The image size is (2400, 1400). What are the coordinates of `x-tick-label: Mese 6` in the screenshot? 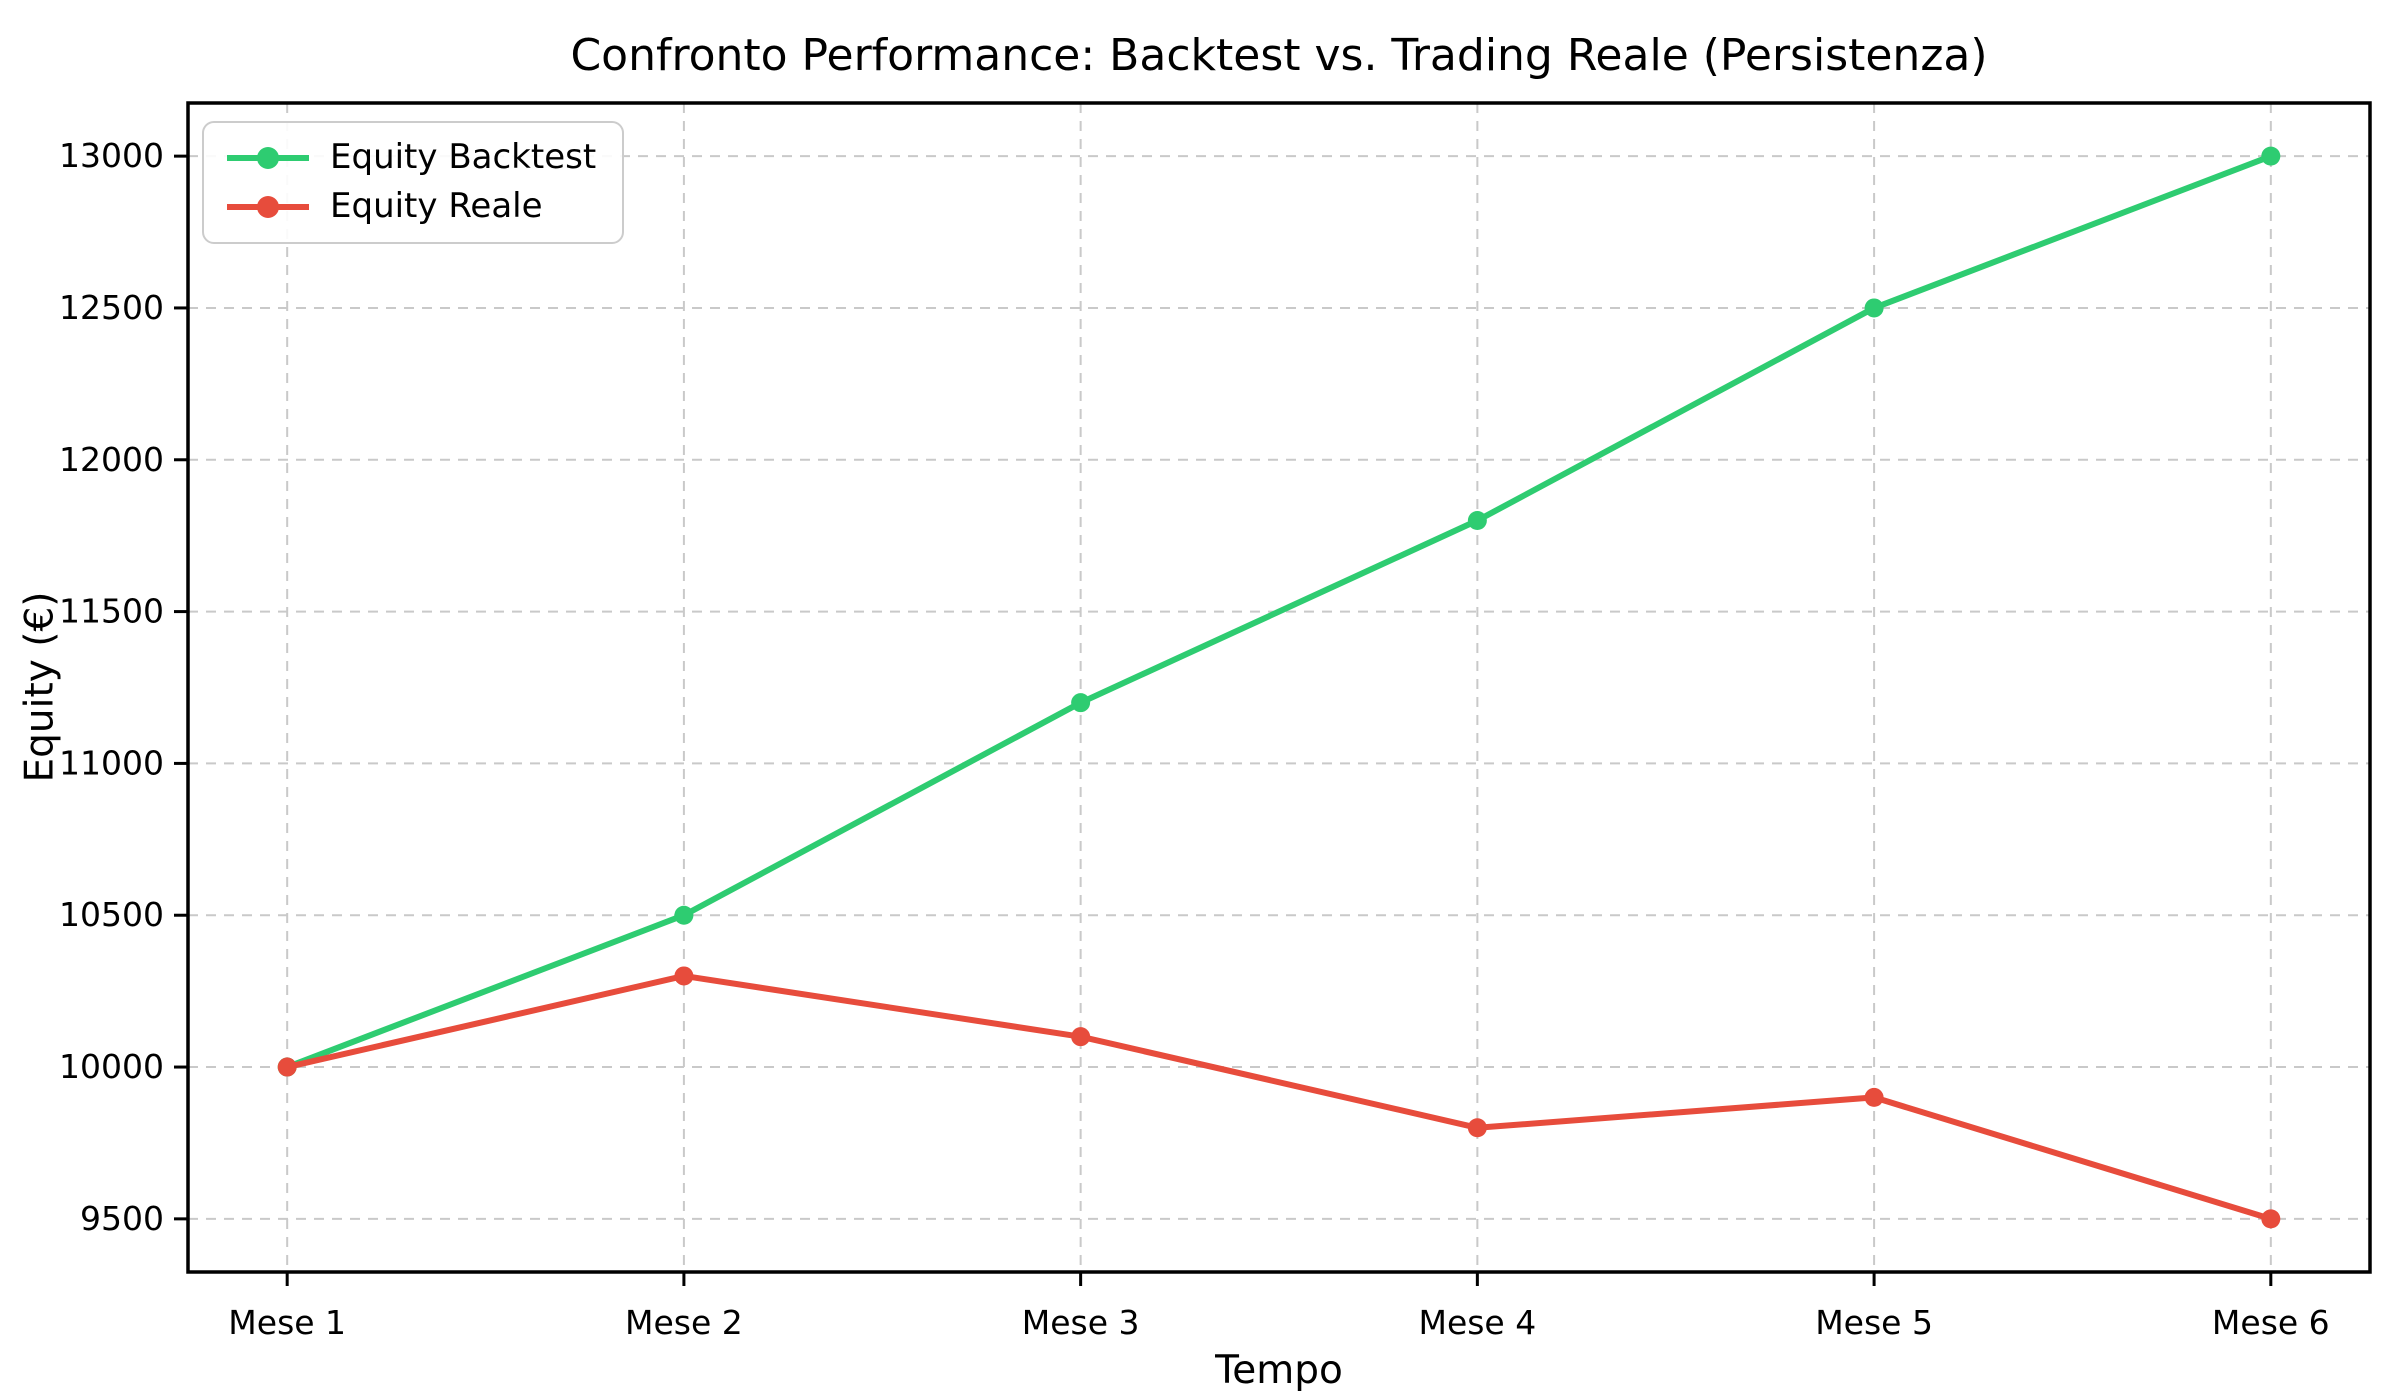 It's located at (2271, 1322).